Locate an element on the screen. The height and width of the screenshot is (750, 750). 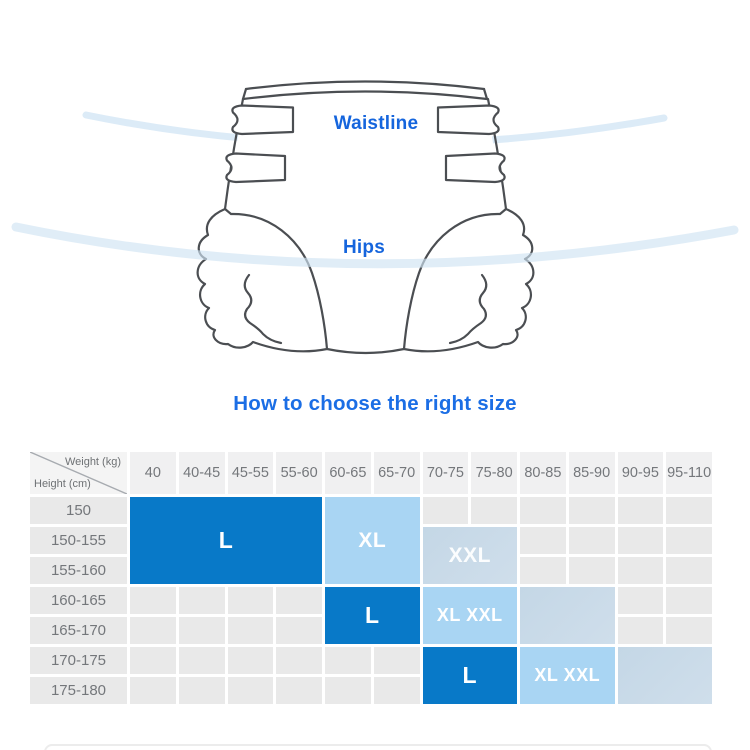
weight-col-header: 65-70 is located at coordinates (396, 473).